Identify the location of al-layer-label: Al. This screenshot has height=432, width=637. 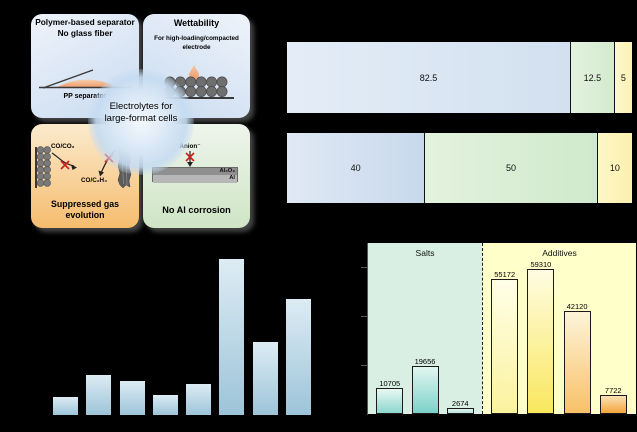
(232, 178).